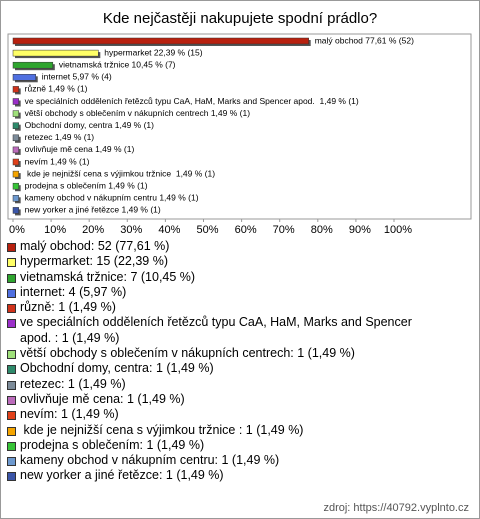 The image size is (480, 519). I want to click on x-tick-label: 100%, so click(398, 230).